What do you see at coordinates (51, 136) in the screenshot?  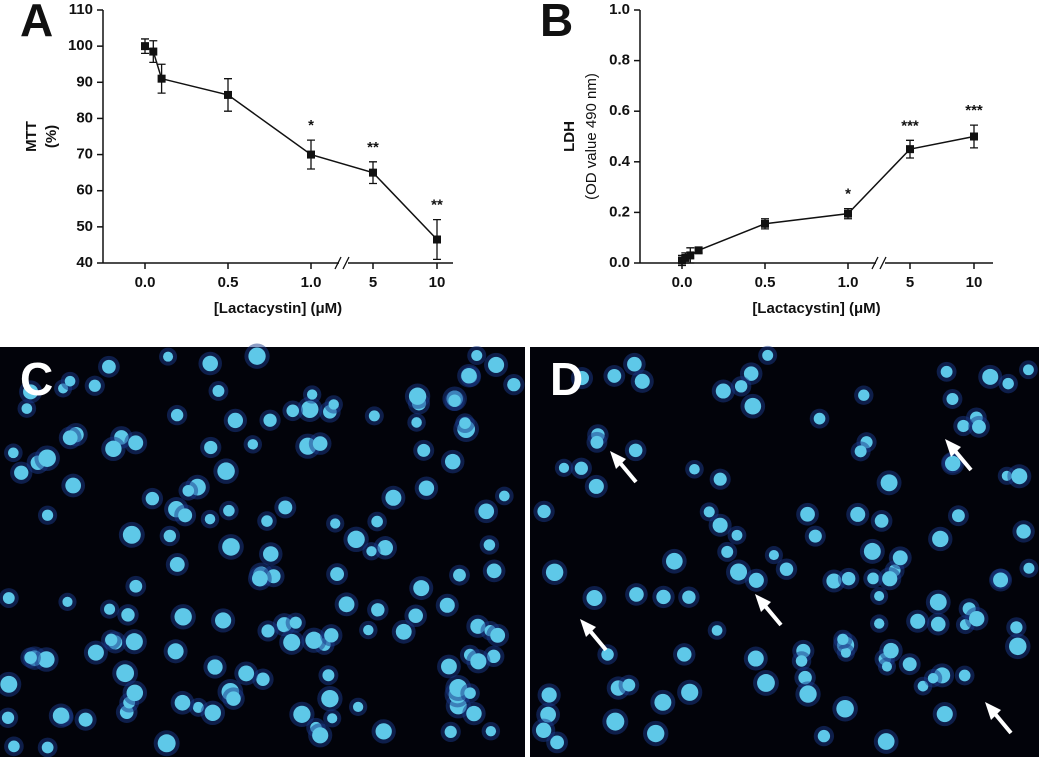 I see `y-axis-label-unit: (%)` at bounding box center [51, 136].